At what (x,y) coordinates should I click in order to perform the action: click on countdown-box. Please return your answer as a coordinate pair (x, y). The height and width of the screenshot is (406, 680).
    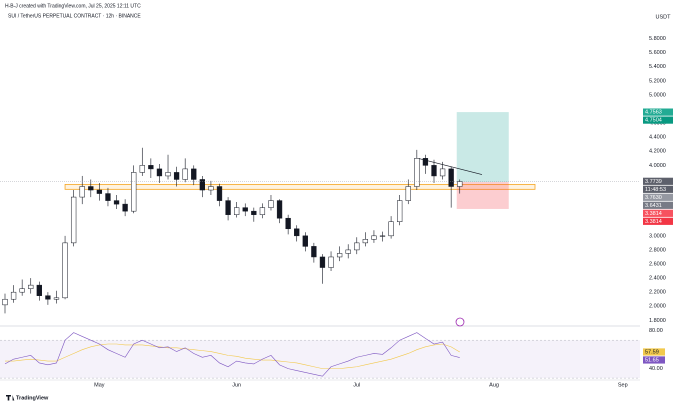
    Looking at the image, I should click on (658, 189).